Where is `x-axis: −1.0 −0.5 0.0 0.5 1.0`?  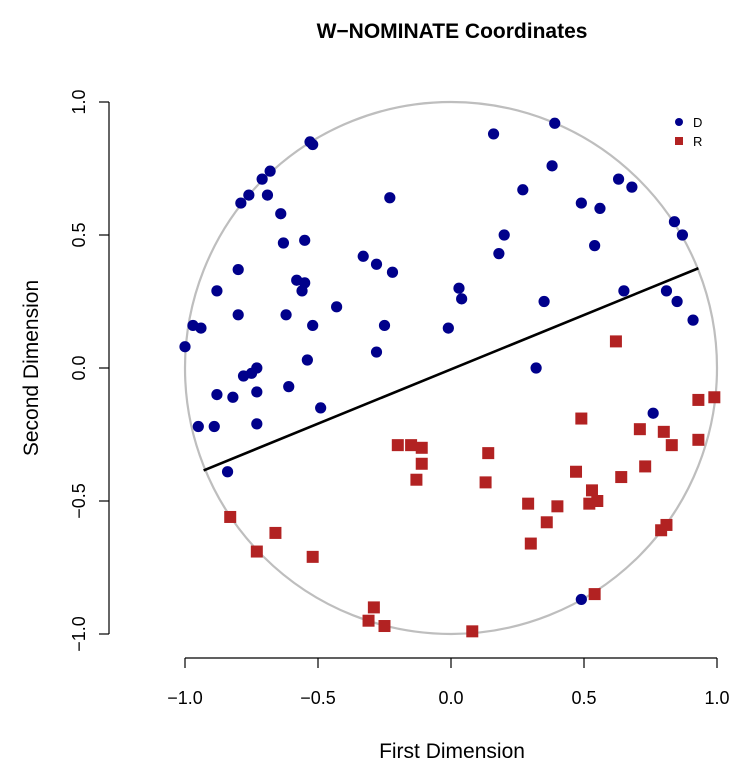
x-axis: −1.0 −0.5 0.0 0.5 1.0 is located at coordinates (448, 682).